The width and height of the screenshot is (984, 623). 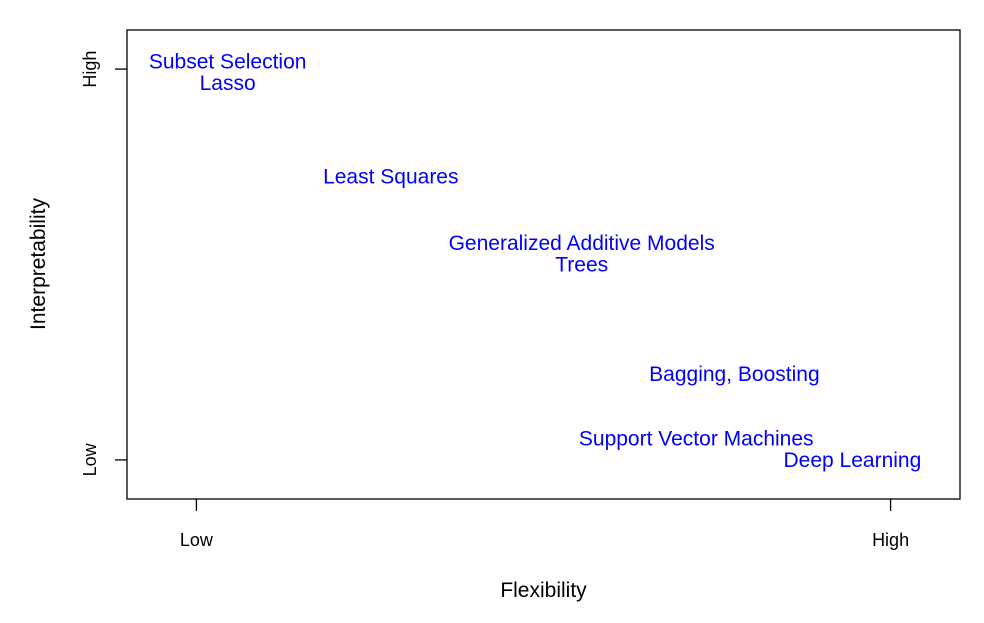 I want to click on x-axis-title: Flexibility, so click(x=543, y=590).